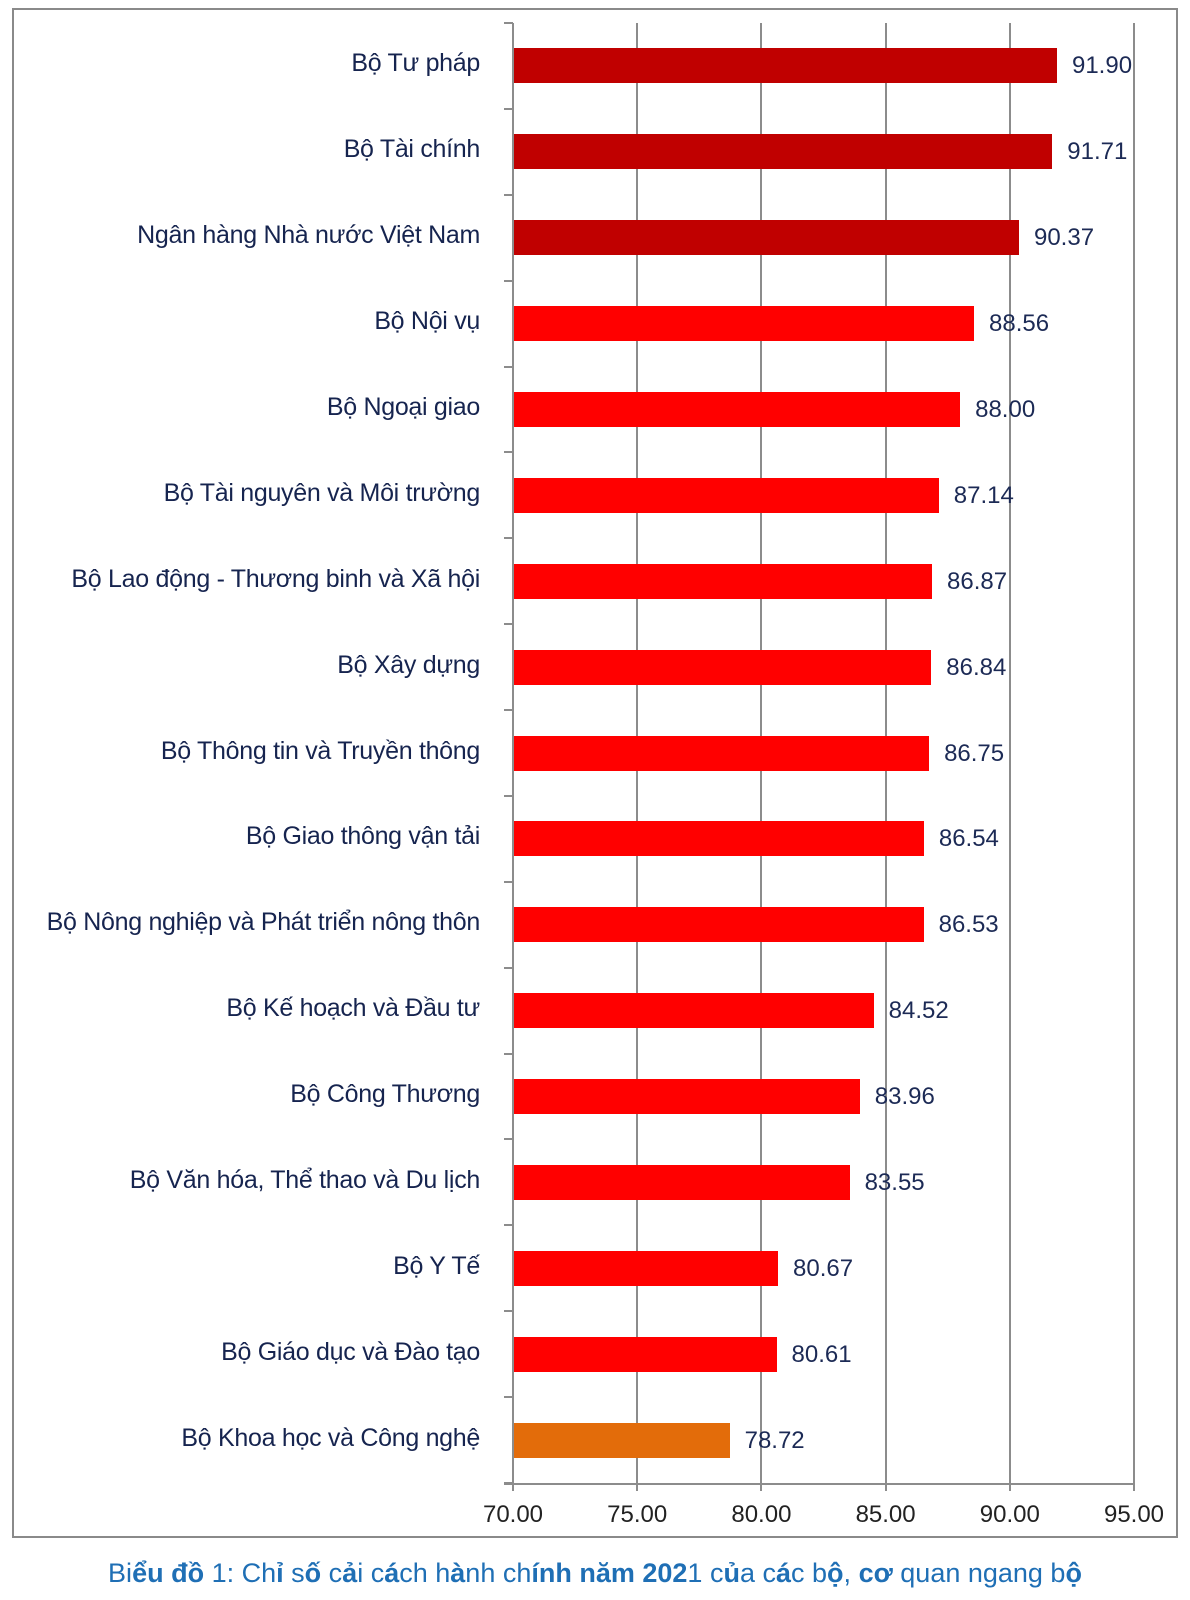 This screenshot has width=1190, height=1600. What do you see at coordinates (436, 1265) in the screenshot?
I see `category-label: Bộ Y Tế` at bounding box center [436, 1265].